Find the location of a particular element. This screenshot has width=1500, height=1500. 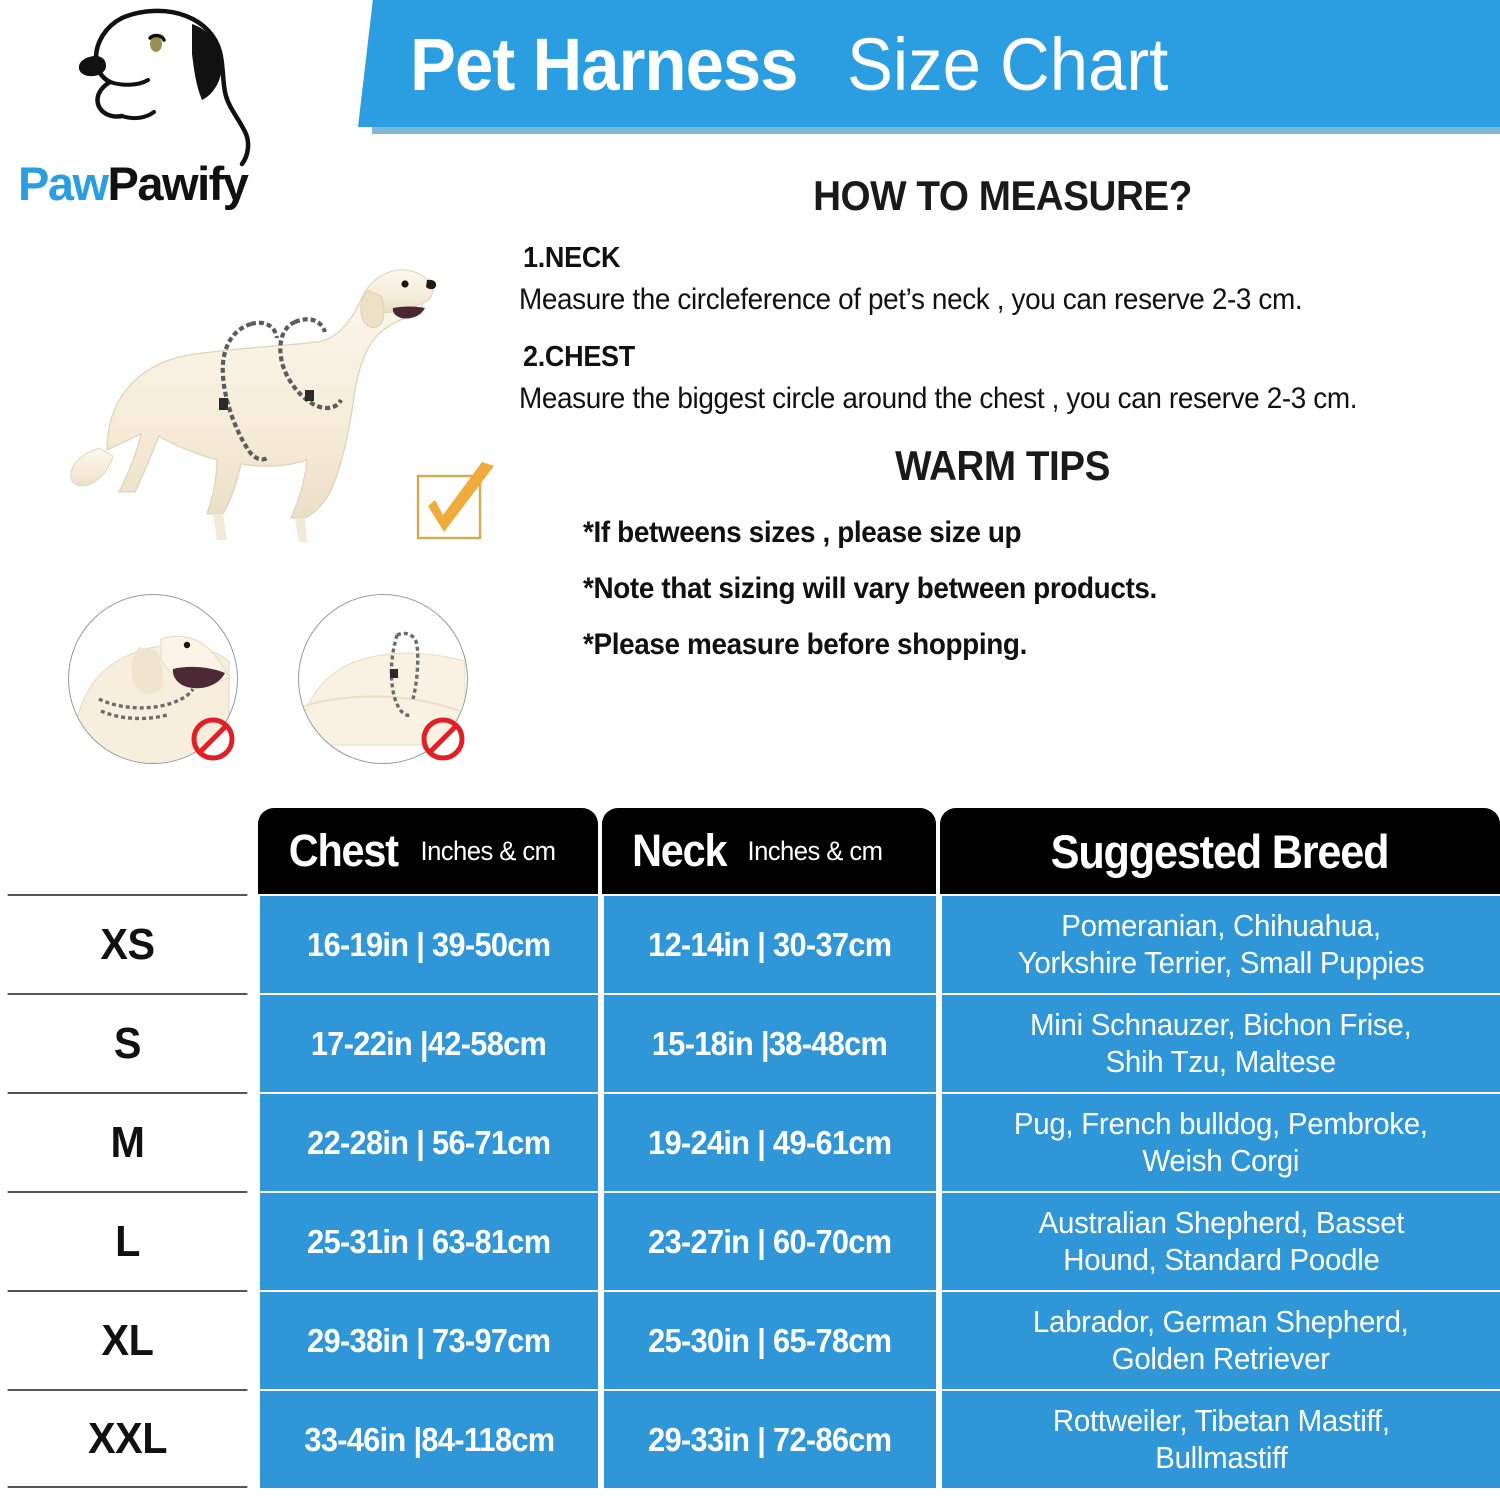

cell-breed-xxl: Rottweiler, Tibetan Mastiff, Bullmastiff is located at coordinates (1220, 1438).